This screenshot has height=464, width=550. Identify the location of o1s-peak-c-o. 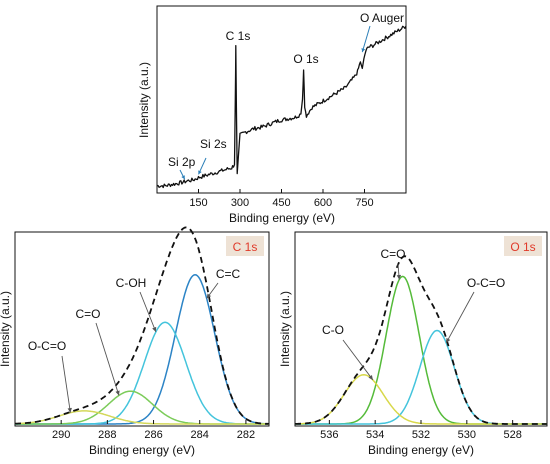
(421, 399).